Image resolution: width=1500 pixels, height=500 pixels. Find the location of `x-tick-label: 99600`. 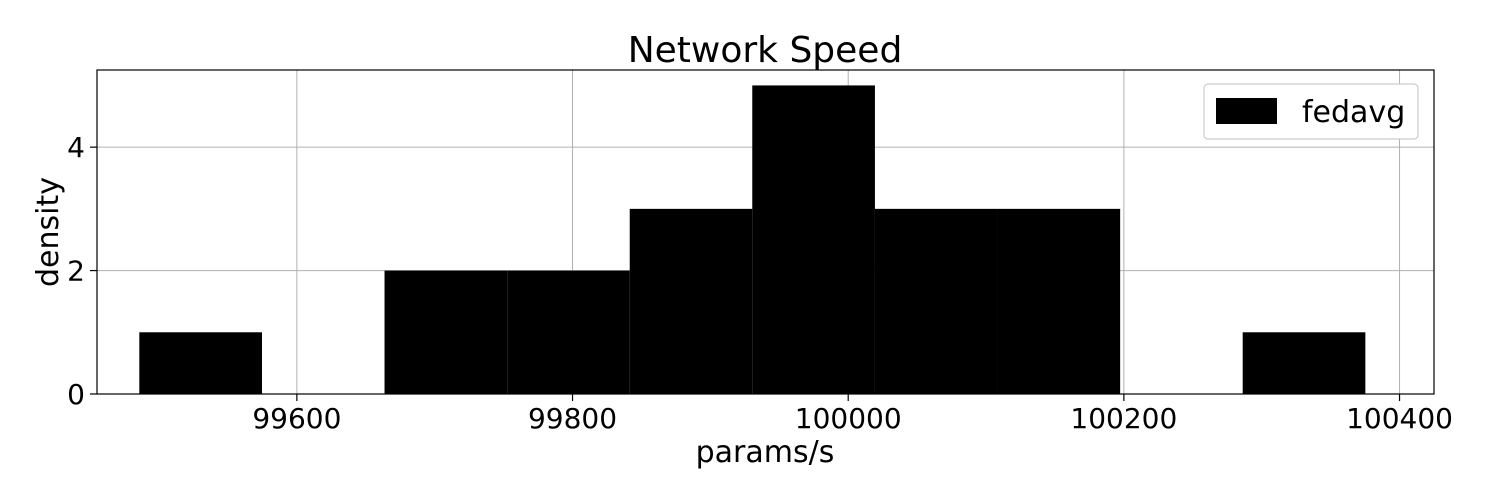

x-tick-label: 99600 is located at coordinates (296, 418).